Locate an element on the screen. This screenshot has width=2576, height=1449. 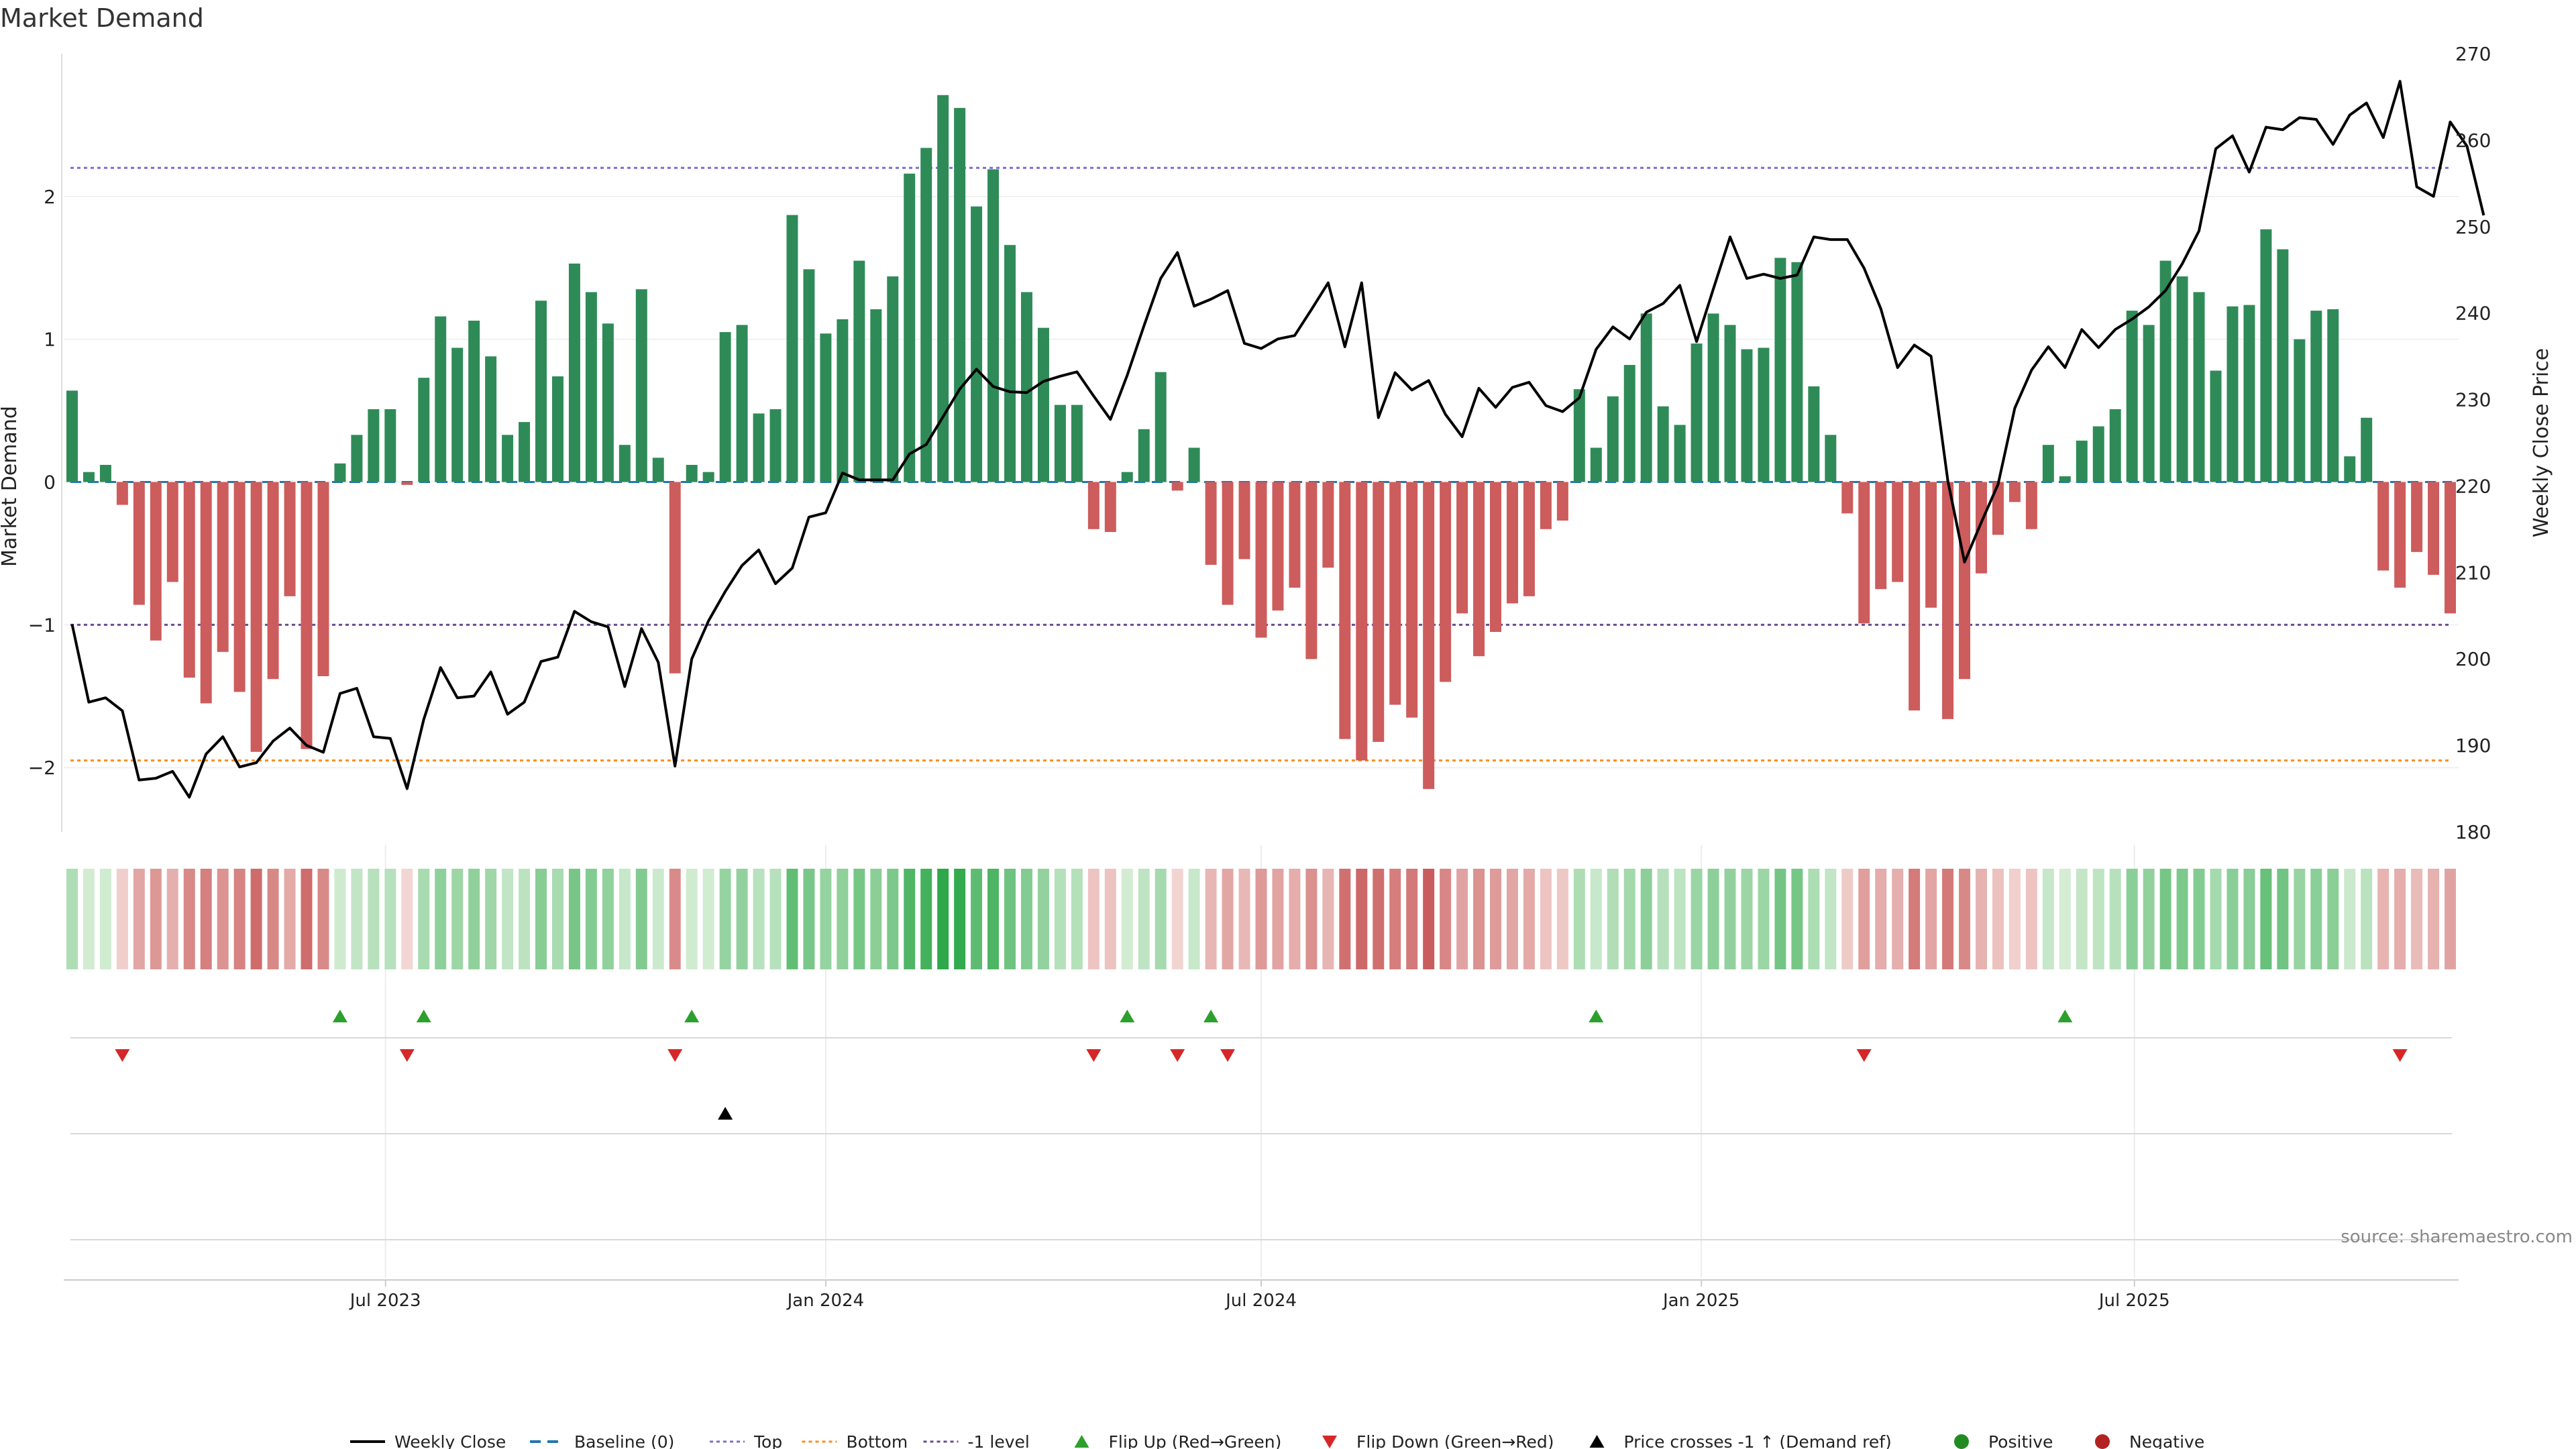
flip-up-marker is located at coordinates (1596, 1016).